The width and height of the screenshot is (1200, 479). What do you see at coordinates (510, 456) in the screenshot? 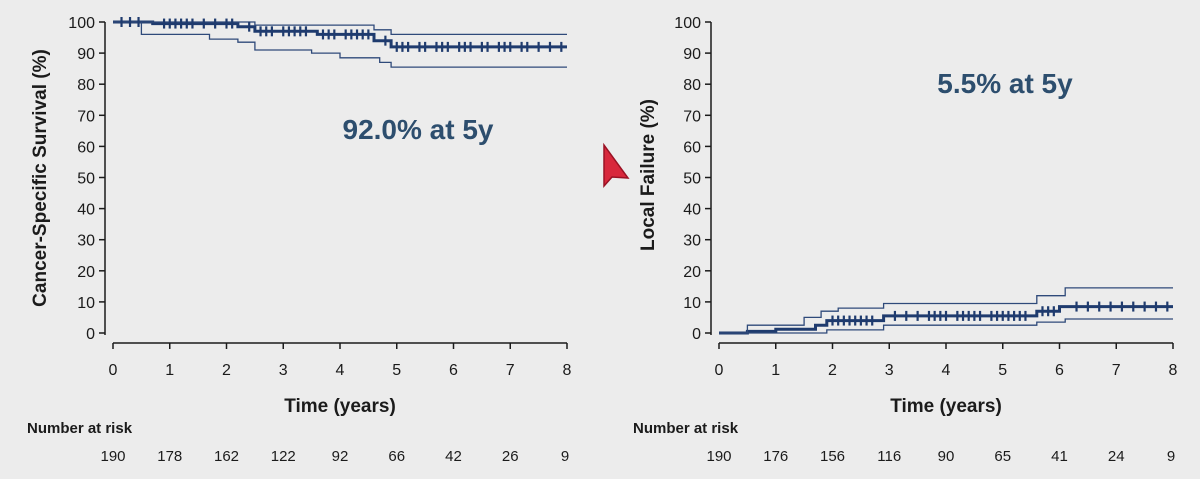
I see `risk-count: 26` at bounding box center [510, 456].